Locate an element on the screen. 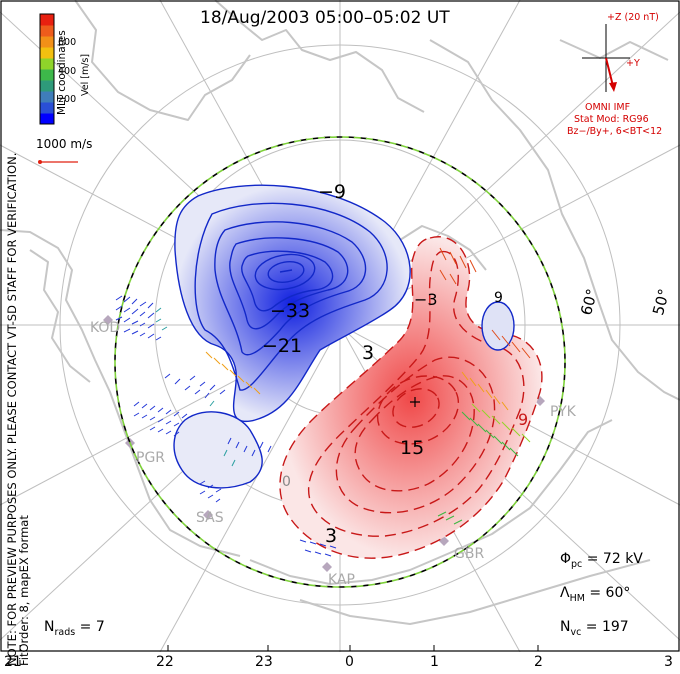 This screenshot has width=680, height=674. station-label: SAS is located at coordinates (210, 518).